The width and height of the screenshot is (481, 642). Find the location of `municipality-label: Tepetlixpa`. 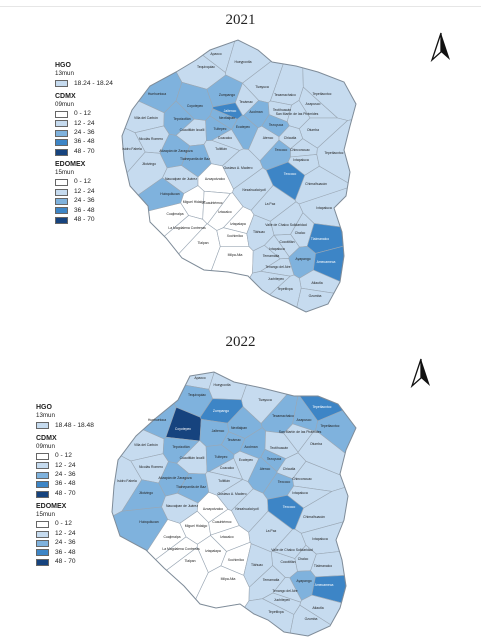

municipality-label: Tepetlixpa is located at coordinates (284, 289).